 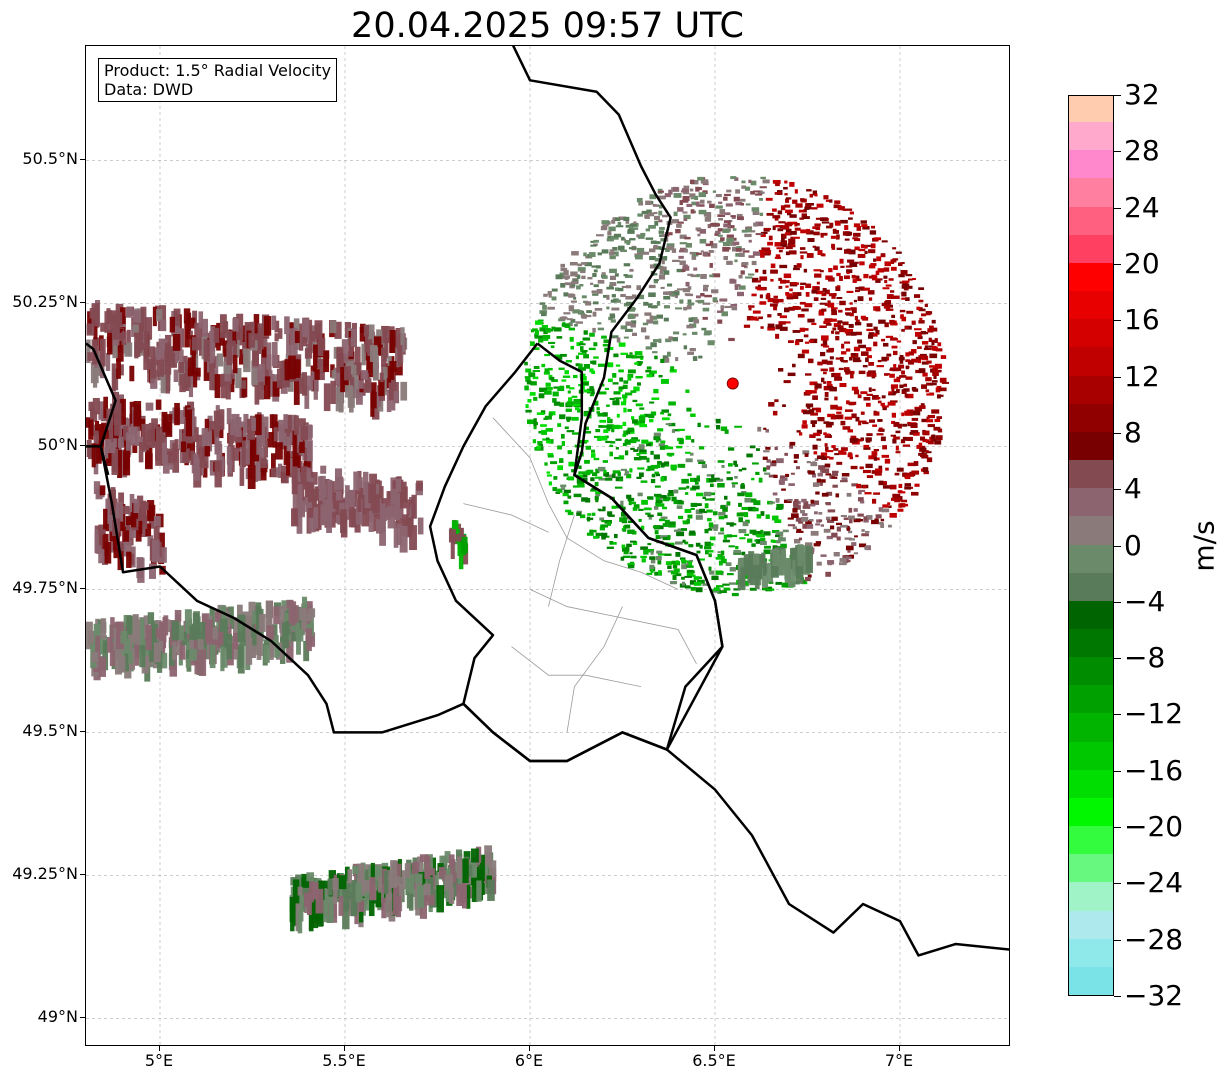 What do you see at coordinates (1091, 545) in the screenshot?
I see `velocity-colorbar` at bounding box center [1091, 545].